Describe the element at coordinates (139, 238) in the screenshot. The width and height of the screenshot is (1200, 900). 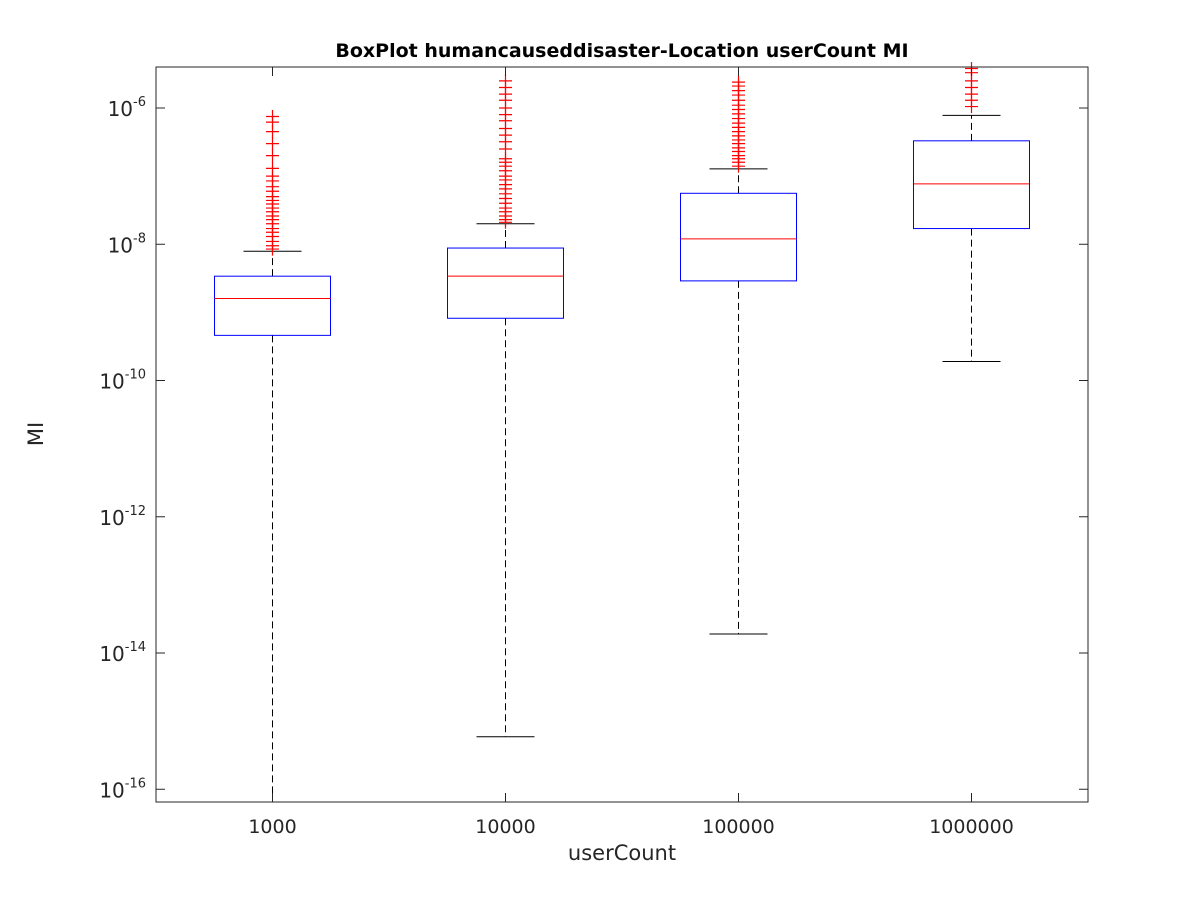
I see `y-tick-exponent: -8` at that location.